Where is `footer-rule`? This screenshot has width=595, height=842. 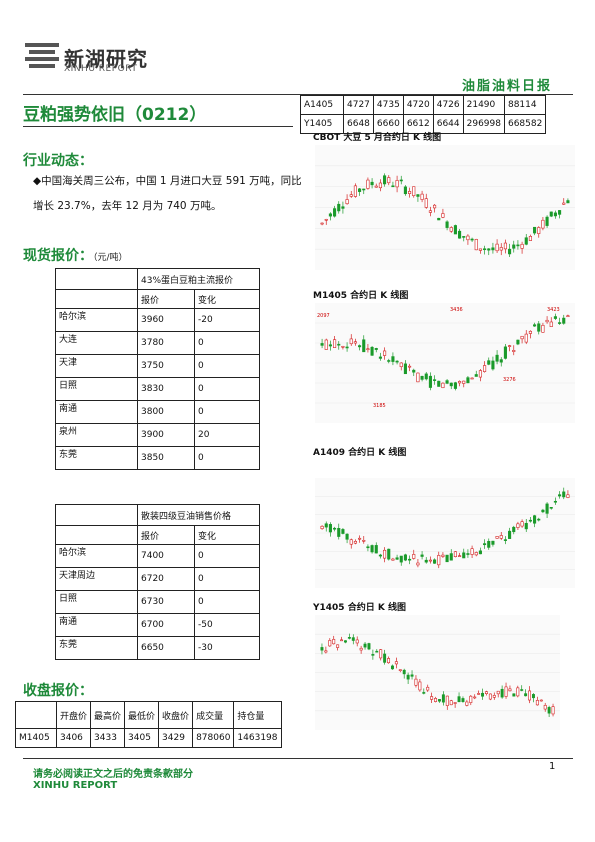
footer-rule is located at coordinates (298, 758).